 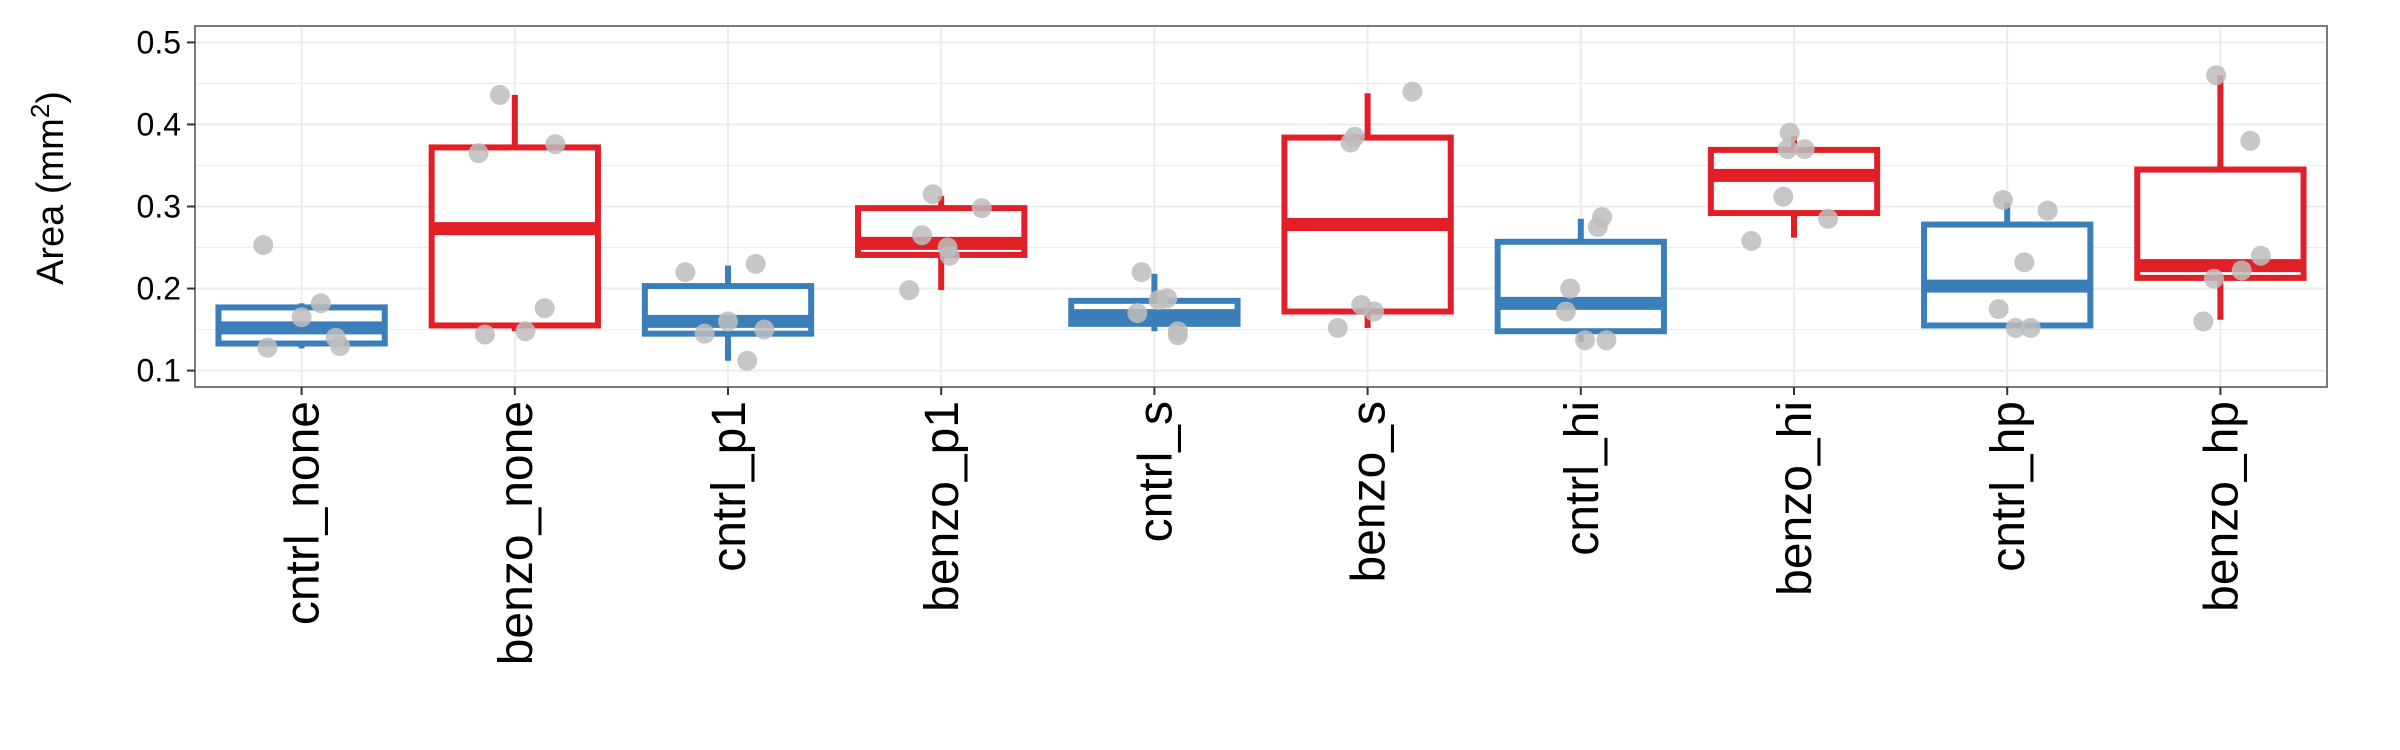 I want to click on x-tick-label: benzo_hp, so click(x=2221, y=506).